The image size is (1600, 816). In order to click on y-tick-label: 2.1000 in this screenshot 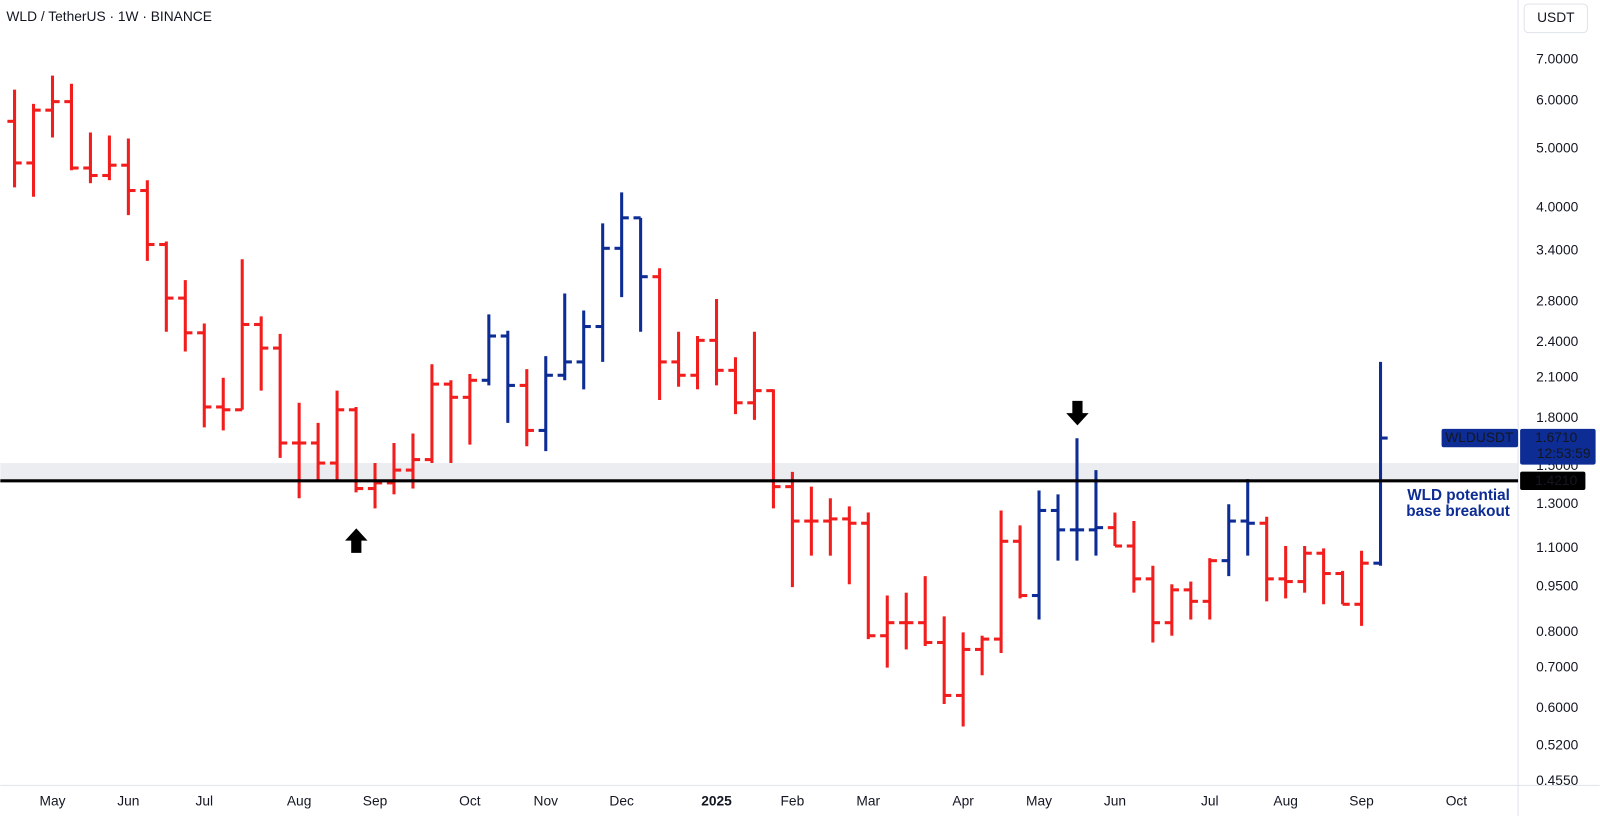, I will do `click(1557, 376)`.